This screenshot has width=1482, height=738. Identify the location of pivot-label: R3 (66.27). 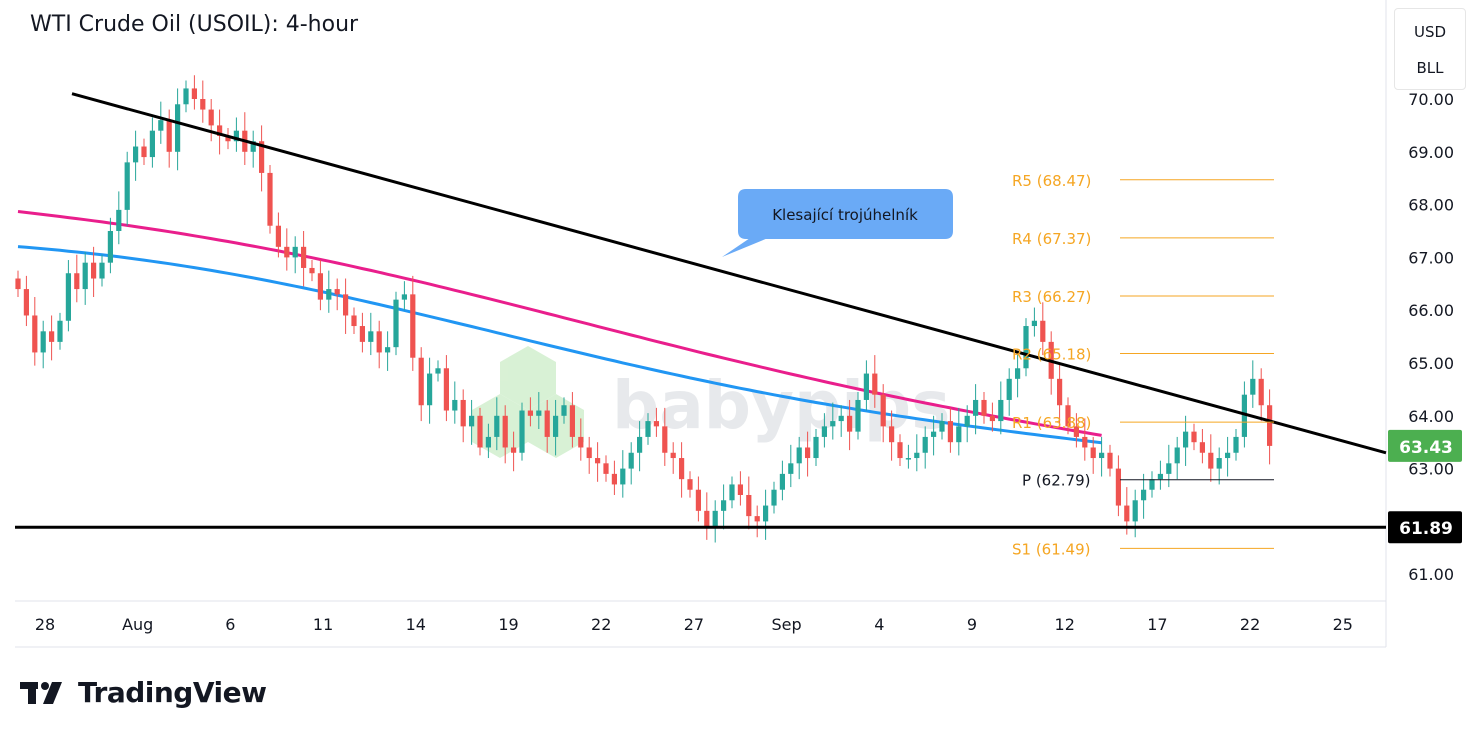
(1051, 297).